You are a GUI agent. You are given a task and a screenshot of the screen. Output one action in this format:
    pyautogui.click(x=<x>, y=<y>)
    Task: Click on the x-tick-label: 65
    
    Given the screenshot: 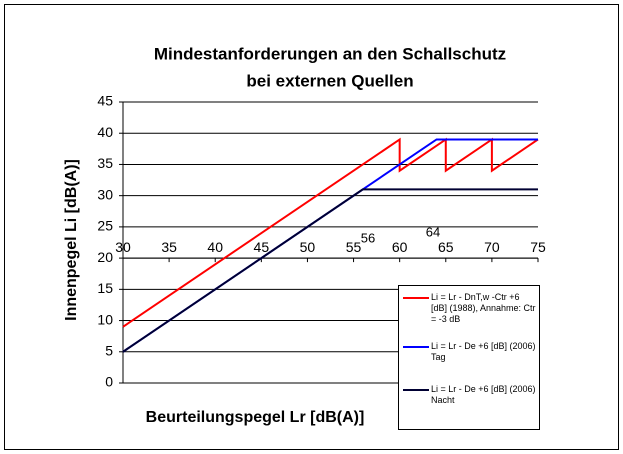 What is the action you would take?
    pyautogui.click(x=446, y=247)
    